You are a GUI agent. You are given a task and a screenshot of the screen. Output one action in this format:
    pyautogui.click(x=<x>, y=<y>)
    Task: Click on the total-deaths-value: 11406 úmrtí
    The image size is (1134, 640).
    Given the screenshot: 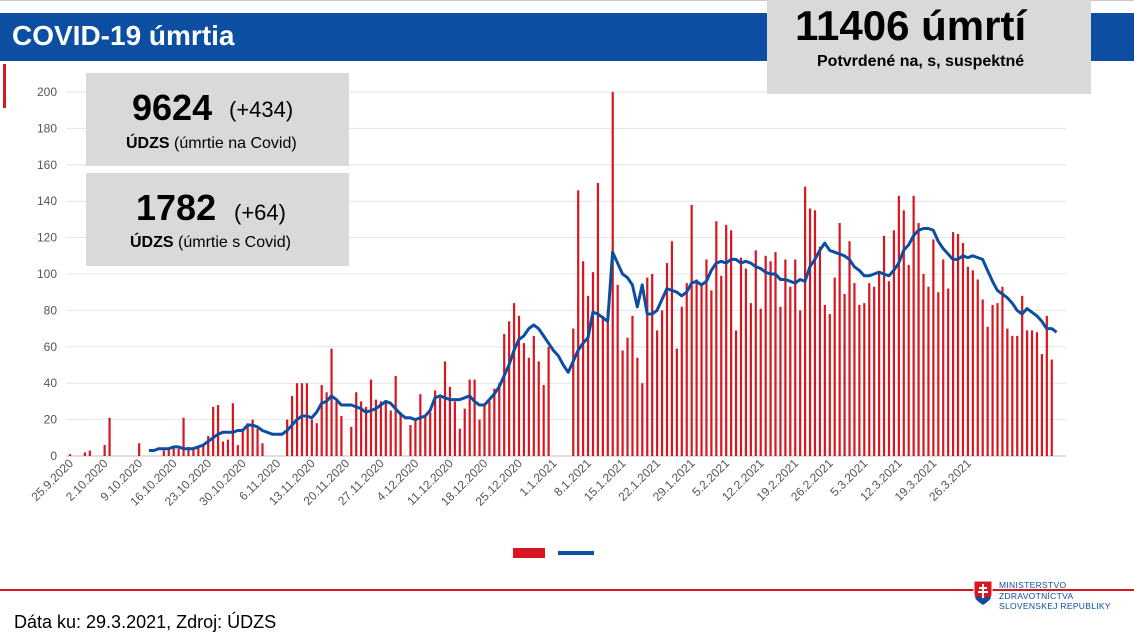 What is the action you would take?
    pyautogui.click(x=910, y=26)
    